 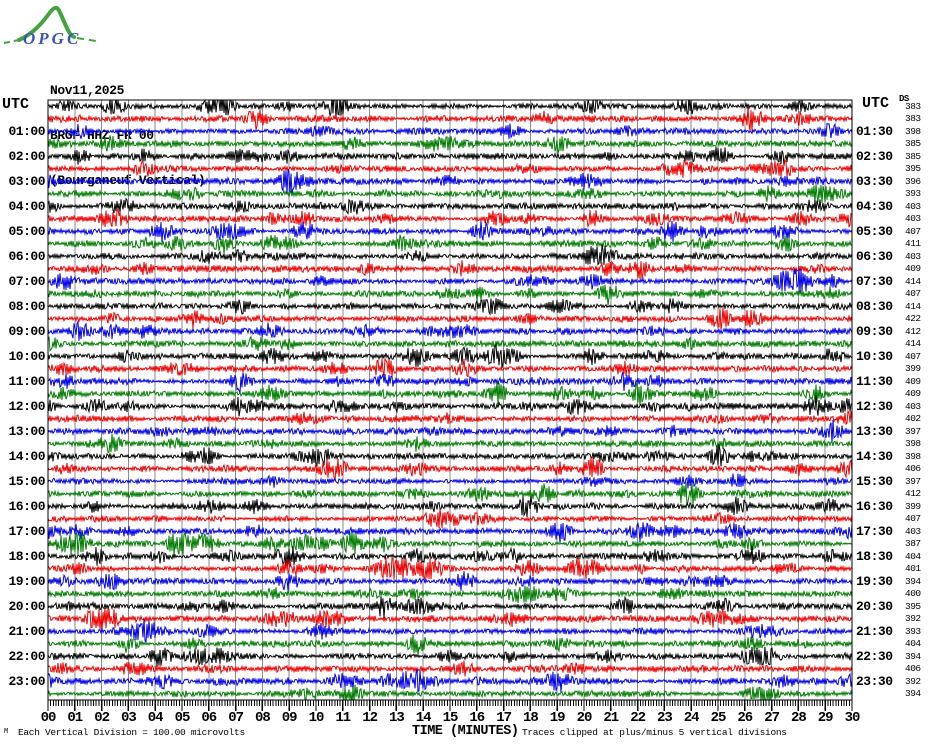 What do you see at coordinates (913, 194) in the screenshot?
I see `ds-value-03:30: 393` at bounding box center [913, 194].